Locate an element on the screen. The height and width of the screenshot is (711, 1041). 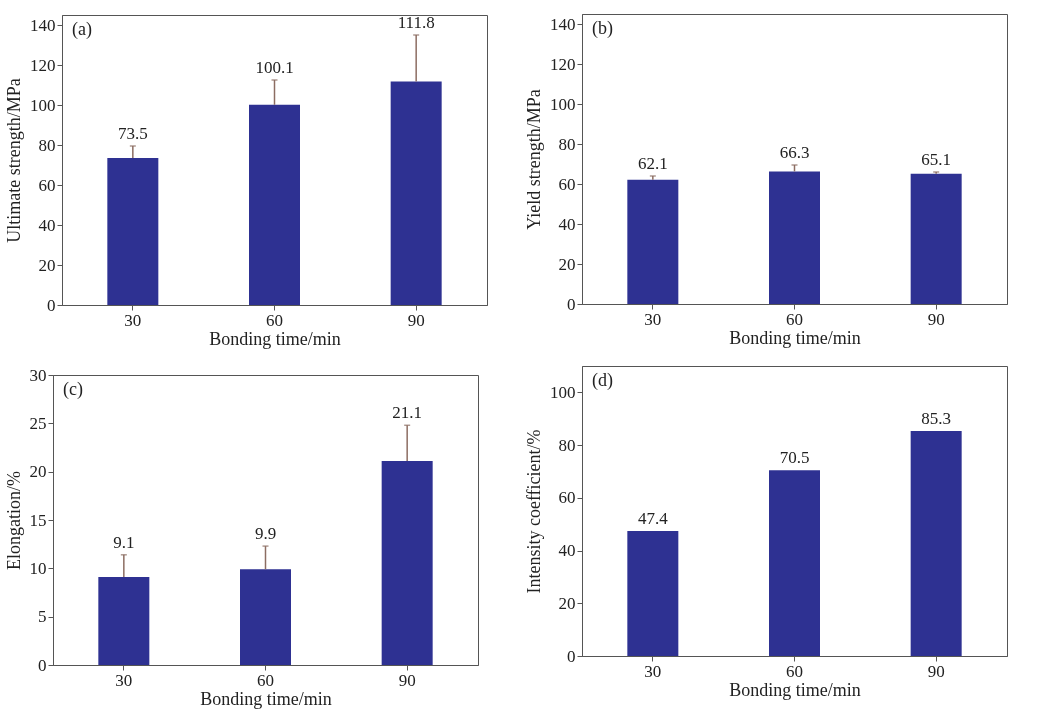
annotation: (b) is located at coordinates (602, 28).